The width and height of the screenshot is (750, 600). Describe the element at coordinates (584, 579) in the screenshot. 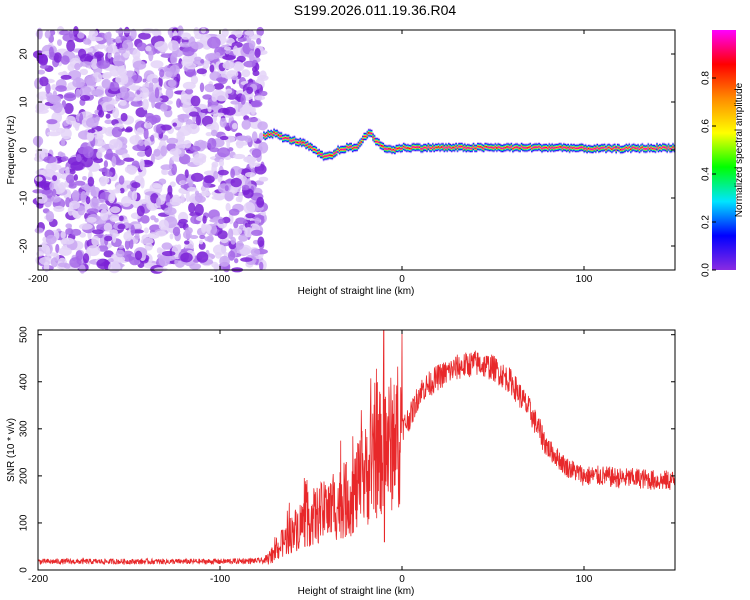

I see `snr-xtick-label: 100` at that location.